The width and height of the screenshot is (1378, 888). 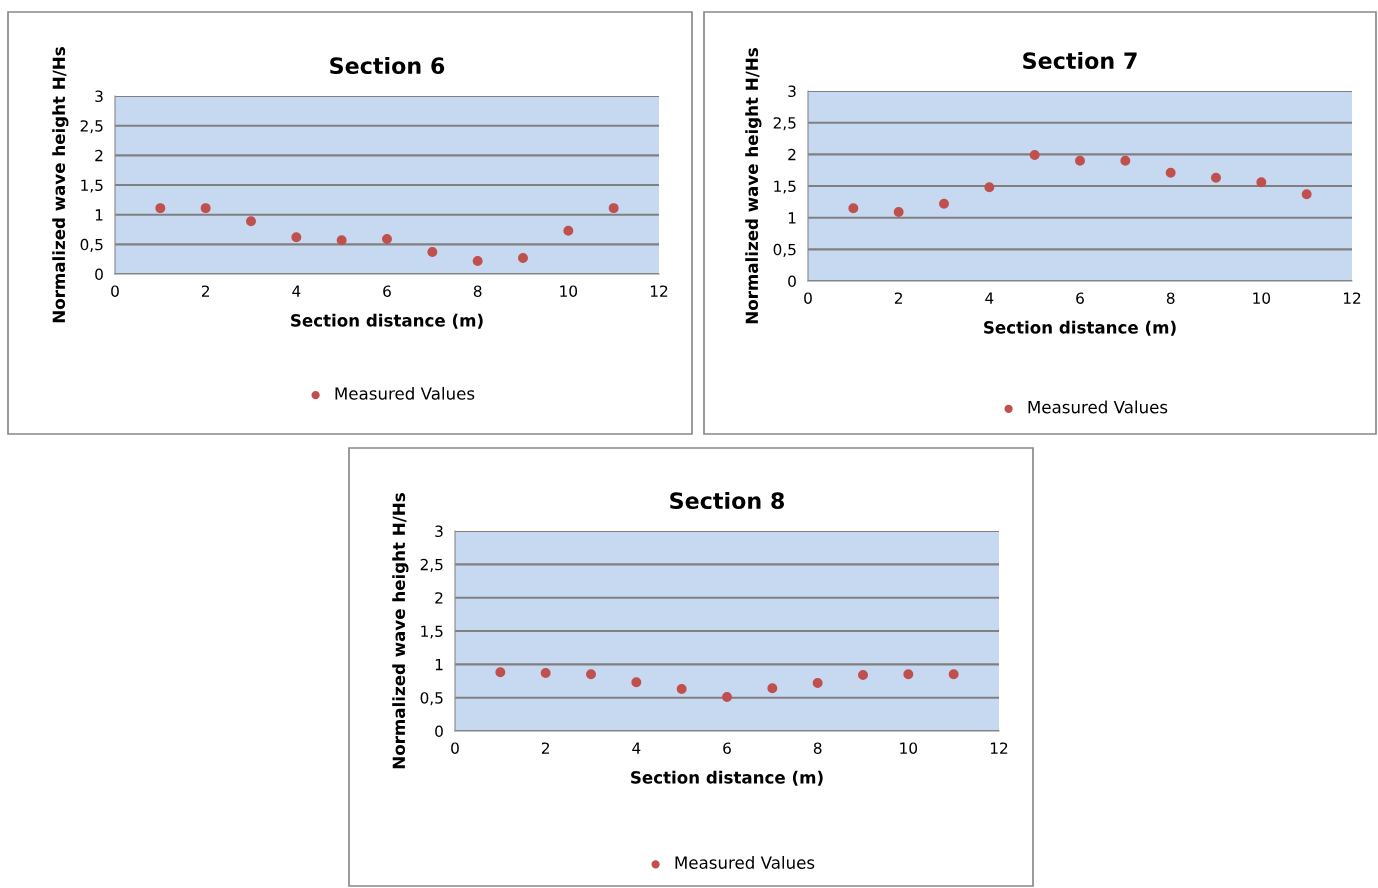 What do you see at coordinates (387, 65) in the screenshot?
I see `chart-title: Section 6` at bounding box center [387, 65].